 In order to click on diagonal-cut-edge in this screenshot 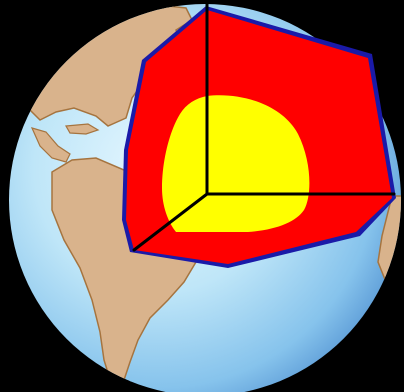, I will do `click(170, 222)`.